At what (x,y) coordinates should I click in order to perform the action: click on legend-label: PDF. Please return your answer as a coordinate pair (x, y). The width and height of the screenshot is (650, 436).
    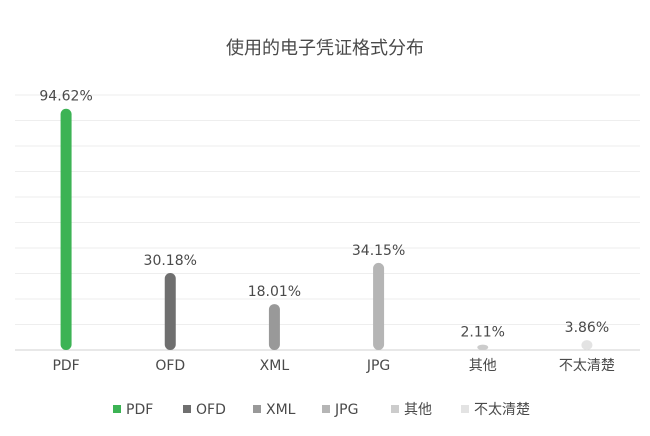
    Looking at the image, I should click on (139, 410).